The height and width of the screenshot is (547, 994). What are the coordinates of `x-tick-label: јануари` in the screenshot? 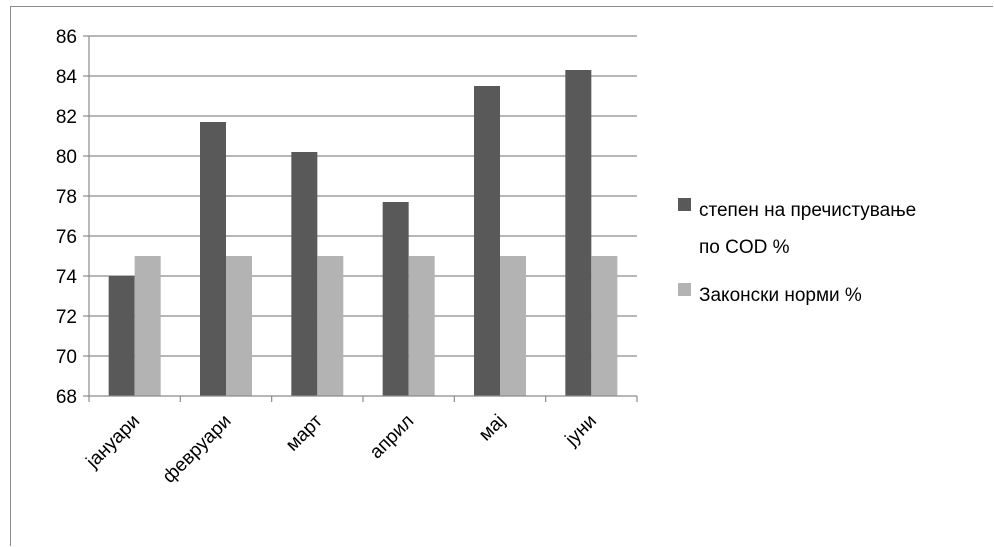 It's located at (113, 442).